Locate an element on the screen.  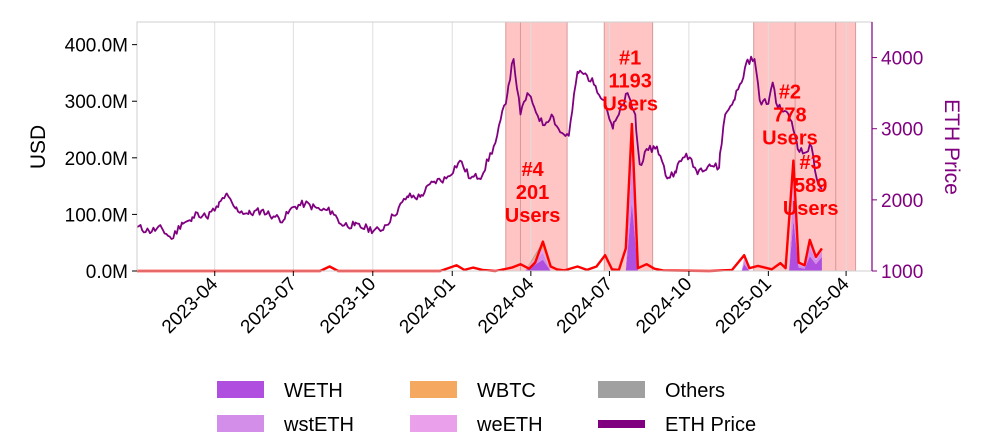
y-left-tick-label: 400.0M is located at coordinates (96, 46).